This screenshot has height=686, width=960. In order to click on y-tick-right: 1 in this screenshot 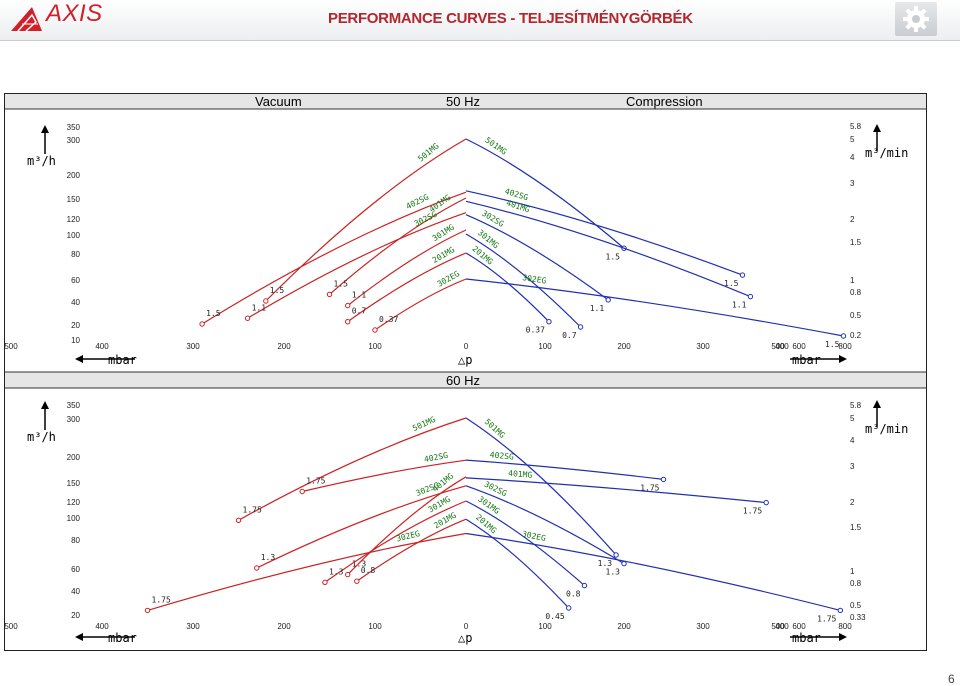, I will do `click(852, 280)`.